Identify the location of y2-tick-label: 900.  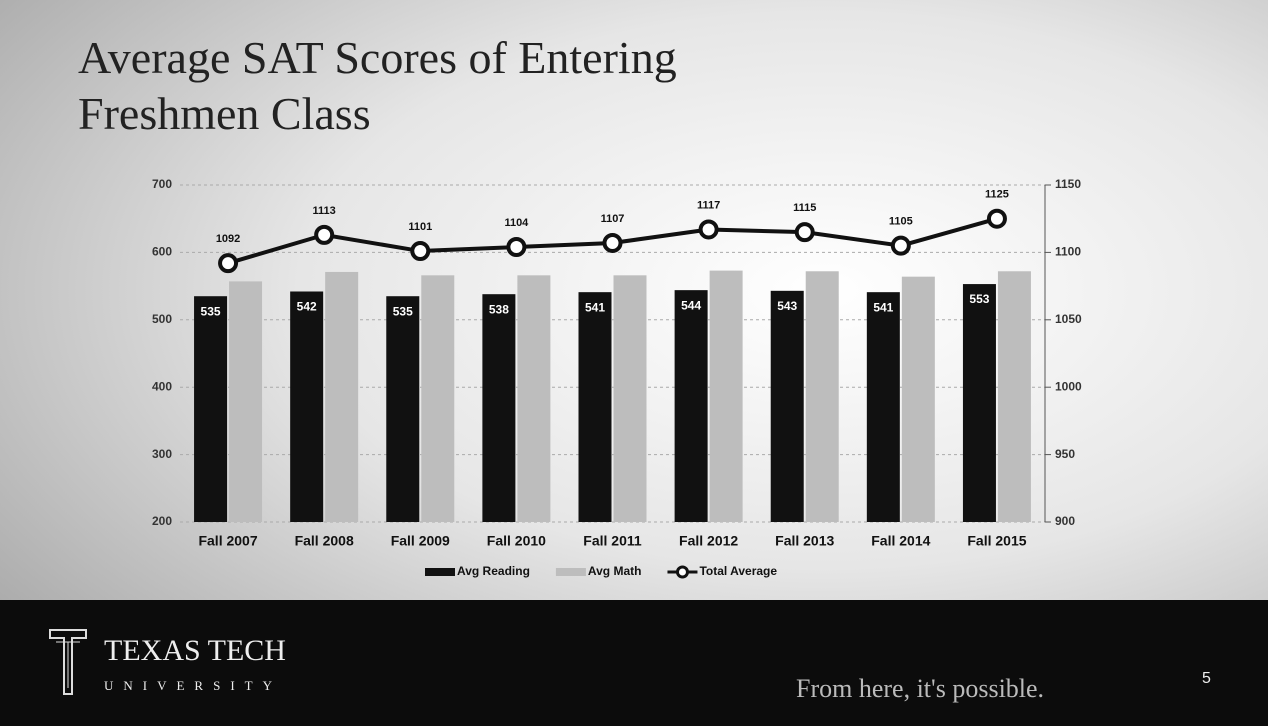
(1065, 521).